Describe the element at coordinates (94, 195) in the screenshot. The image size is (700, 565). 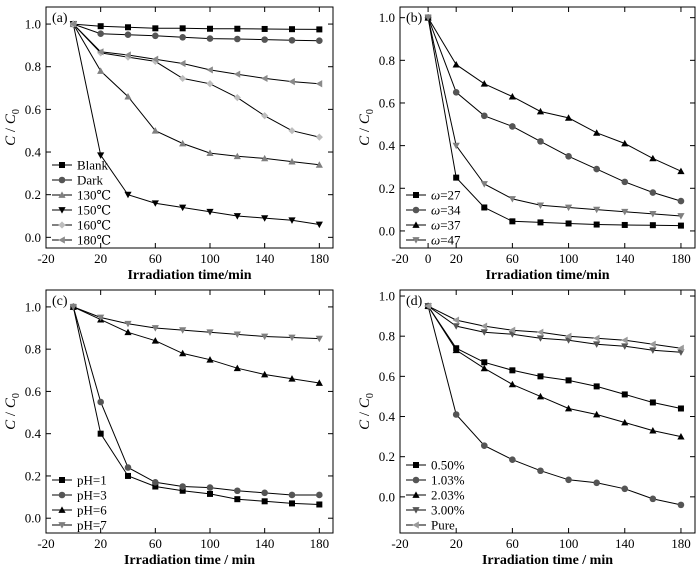
I see `legend-label: 130℃` at that location.